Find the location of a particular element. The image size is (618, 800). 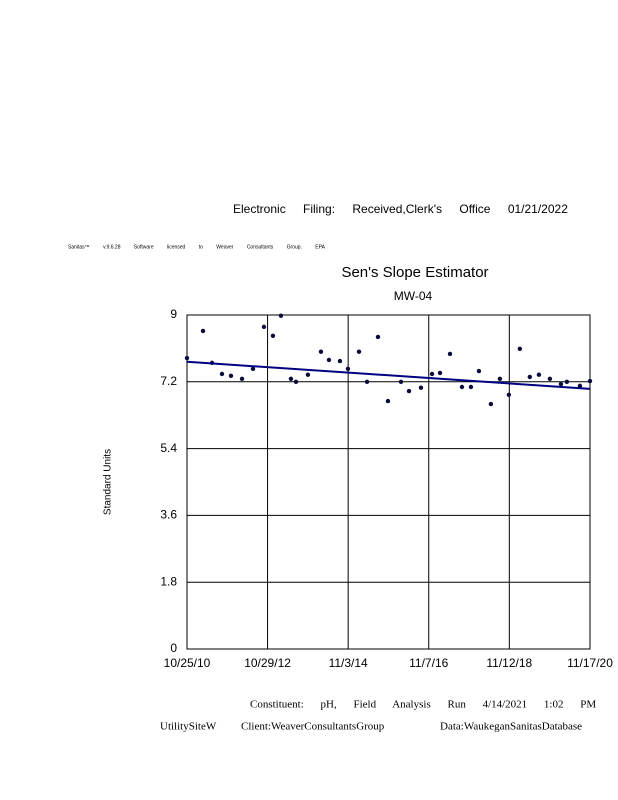

x-tick-label: 11/17/20 is located at coordinates (590, 663).